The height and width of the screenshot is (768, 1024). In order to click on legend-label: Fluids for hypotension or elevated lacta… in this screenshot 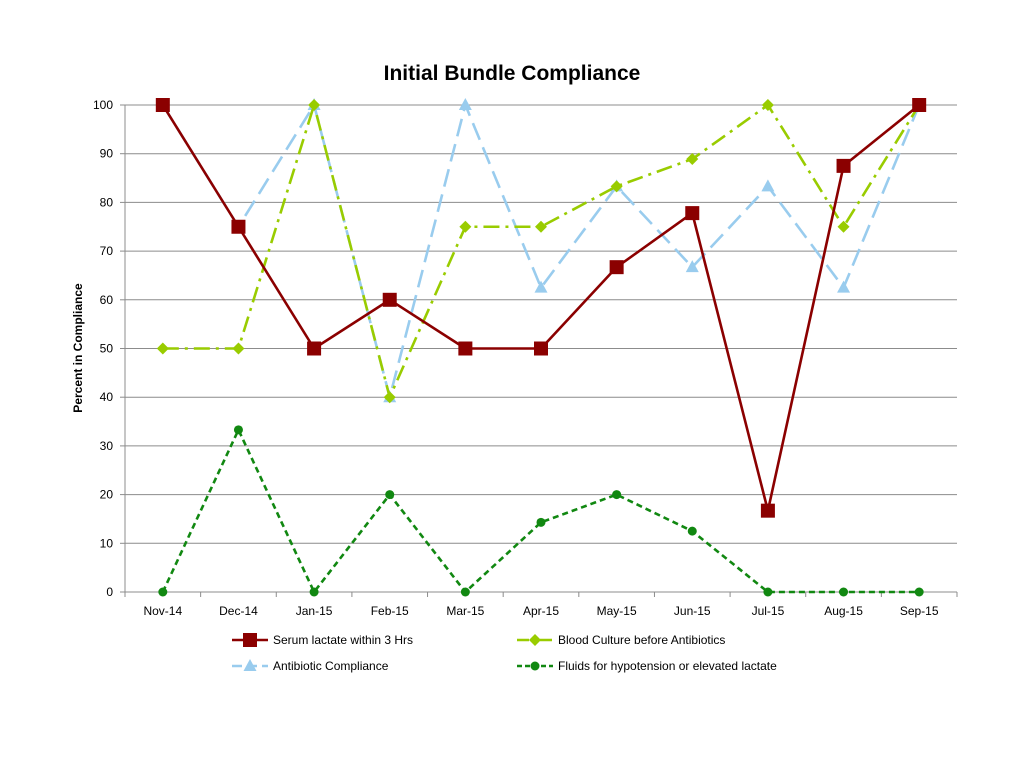, I will do `click(667, 666)`.